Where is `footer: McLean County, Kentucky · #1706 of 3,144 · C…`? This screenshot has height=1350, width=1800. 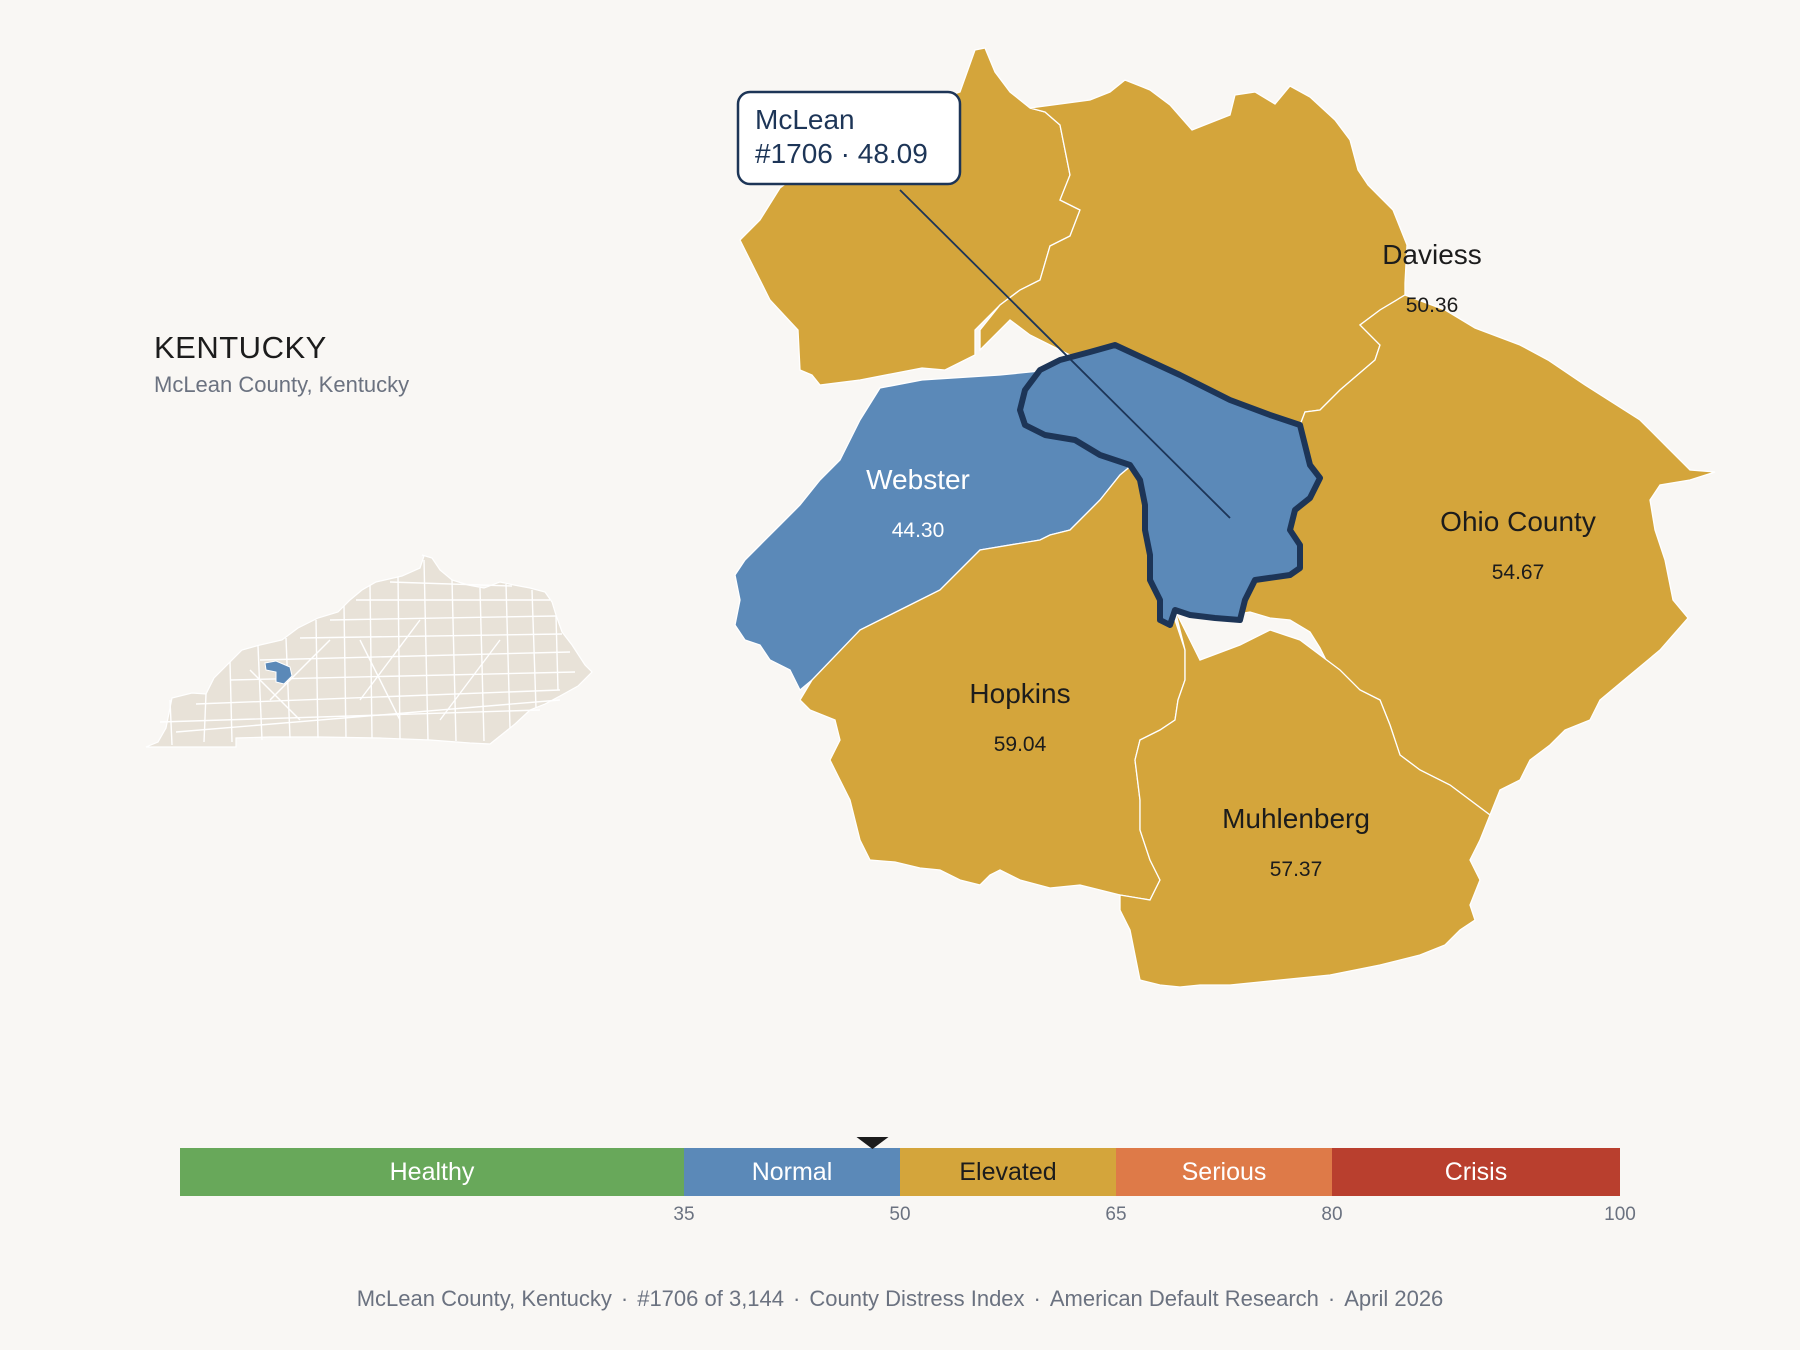 footer: McLean County, Kentucky · #1706 of 3,144 · C… is located at coordinates (900, 1299).